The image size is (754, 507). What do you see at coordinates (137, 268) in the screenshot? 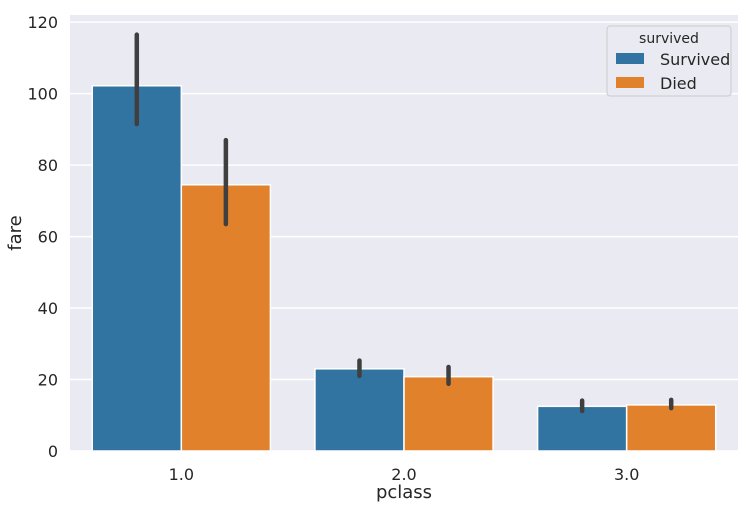
I see `bar-survived-1.0` at bounding box center [137, 268].